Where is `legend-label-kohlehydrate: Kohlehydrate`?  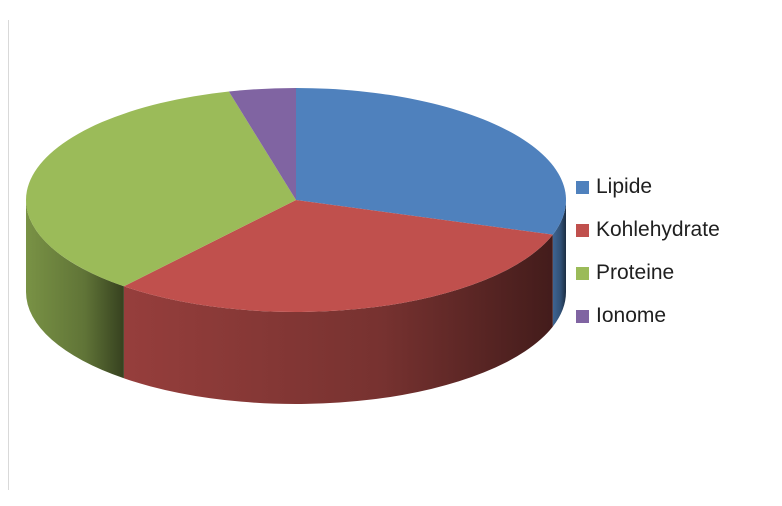 legend-label-kohlehydrate: Kohlehydrate is located at coordinates (658, 229).